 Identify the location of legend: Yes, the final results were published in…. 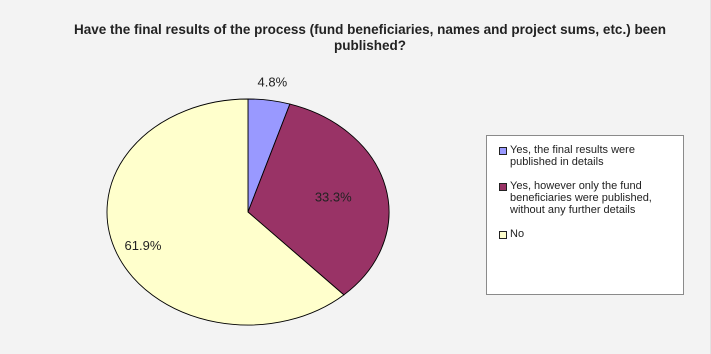
(585, 215).